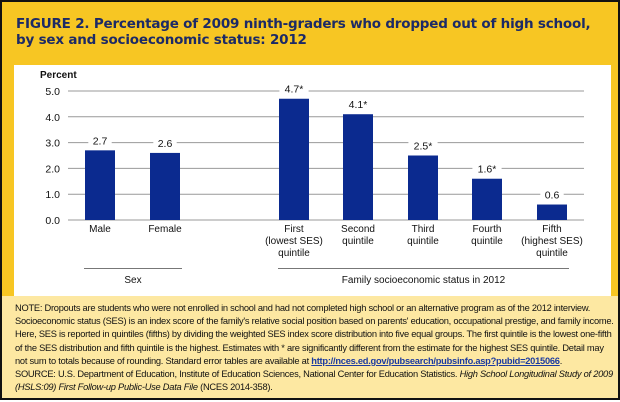  I want to click on category-label: First, so click(294, 229).